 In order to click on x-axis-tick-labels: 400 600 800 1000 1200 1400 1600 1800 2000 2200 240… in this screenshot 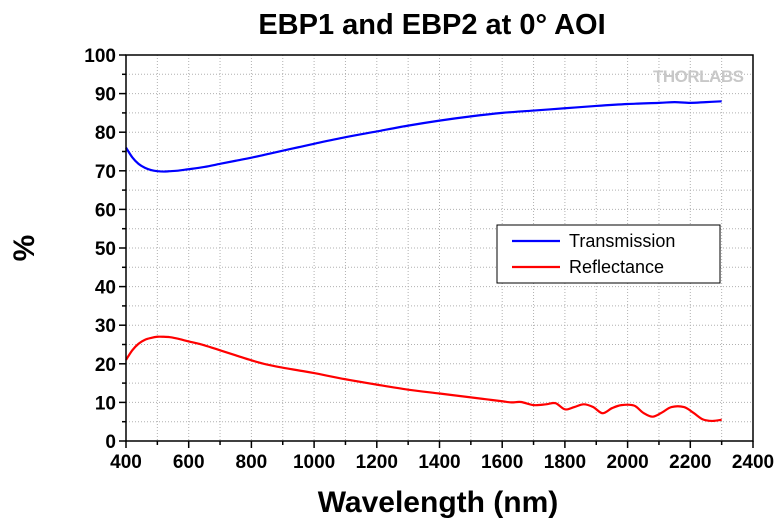, I will do `click(442, 462)`.